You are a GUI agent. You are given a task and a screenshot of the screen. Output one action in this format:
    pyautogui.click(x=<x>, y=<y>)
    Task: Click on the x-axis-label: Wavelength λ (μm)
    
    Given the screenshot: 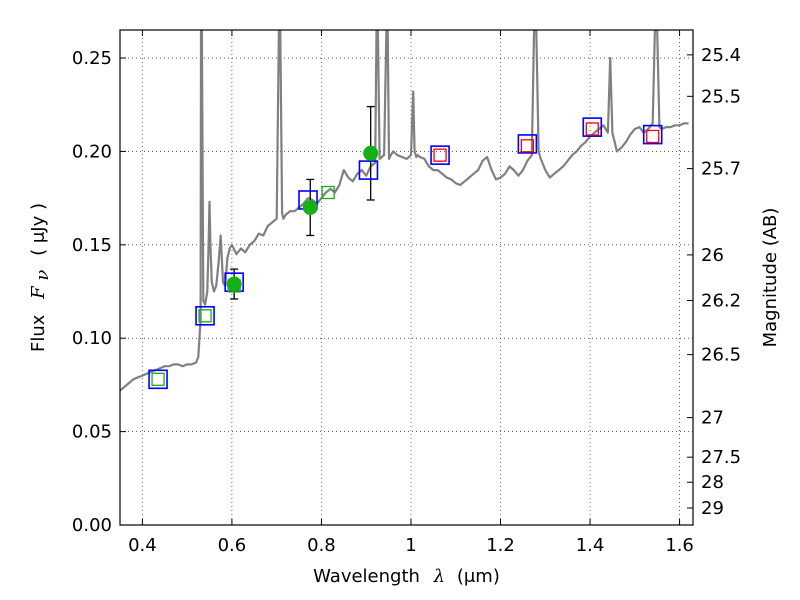 What is the action you would take?
    pyautogui.click(x=406, y=576)
    